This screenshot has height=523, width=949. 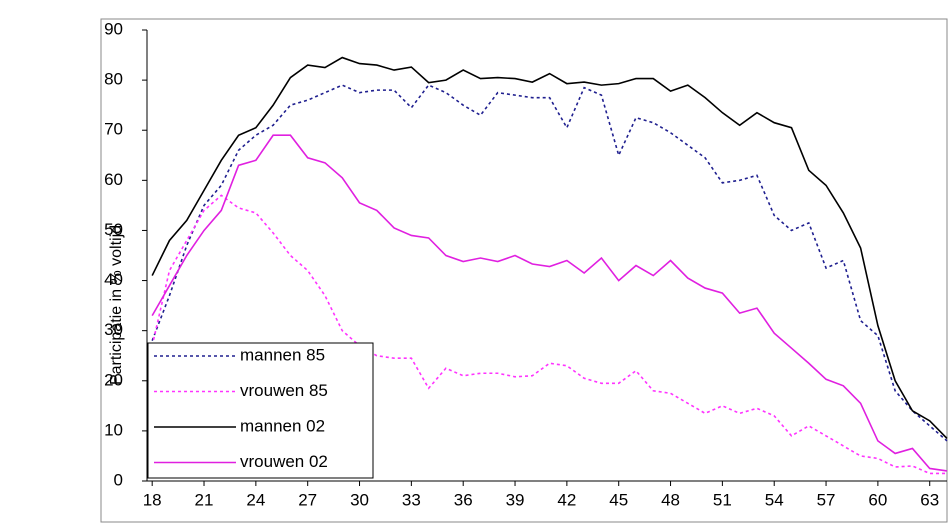 I want to click on legend-label: vrouwen 85, so click(x=284, y=390).